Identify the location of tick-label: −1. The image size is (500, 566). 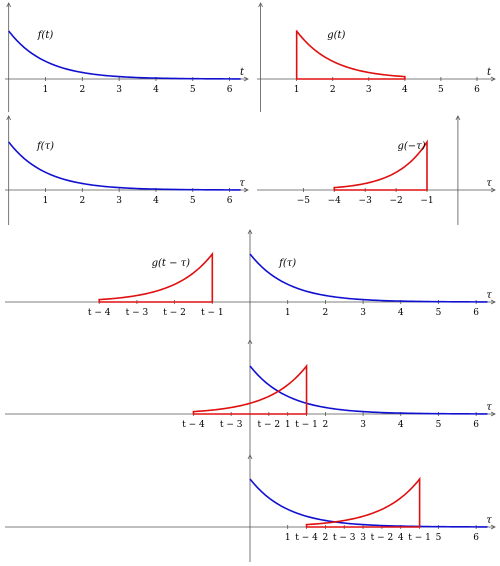
(426, 201).